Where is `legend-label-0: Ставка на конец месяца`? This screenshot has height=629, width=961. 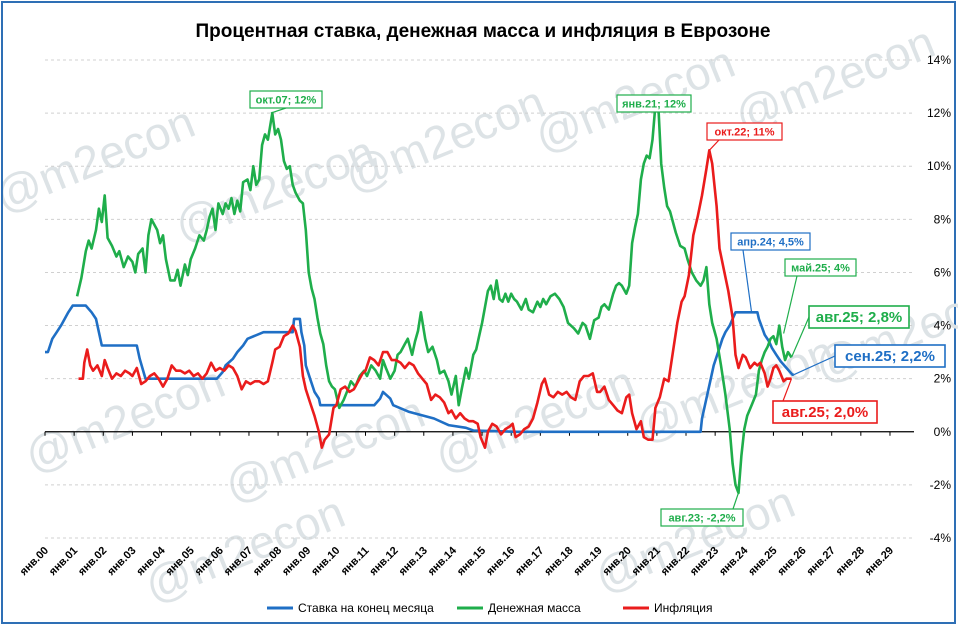 legend-label-0: Ставка на конец месяца is located at coordinates (366, 608).